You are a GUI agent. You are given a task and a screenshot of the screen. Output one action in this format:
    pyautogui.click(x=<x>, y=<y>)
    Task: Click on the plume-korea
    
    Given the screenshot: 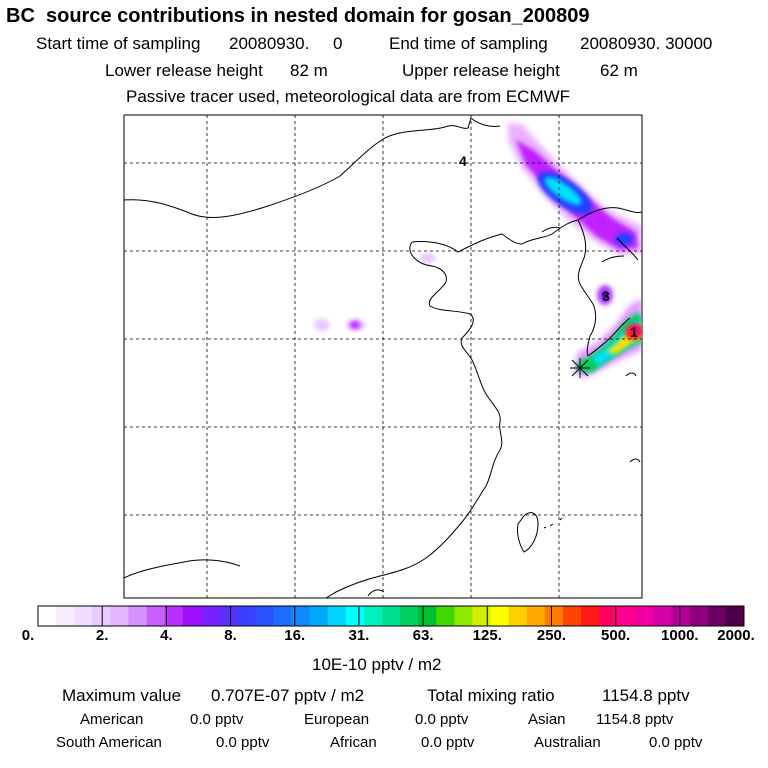 What is the action you would take?
    pyautogui.click(x=605, y=295)
    